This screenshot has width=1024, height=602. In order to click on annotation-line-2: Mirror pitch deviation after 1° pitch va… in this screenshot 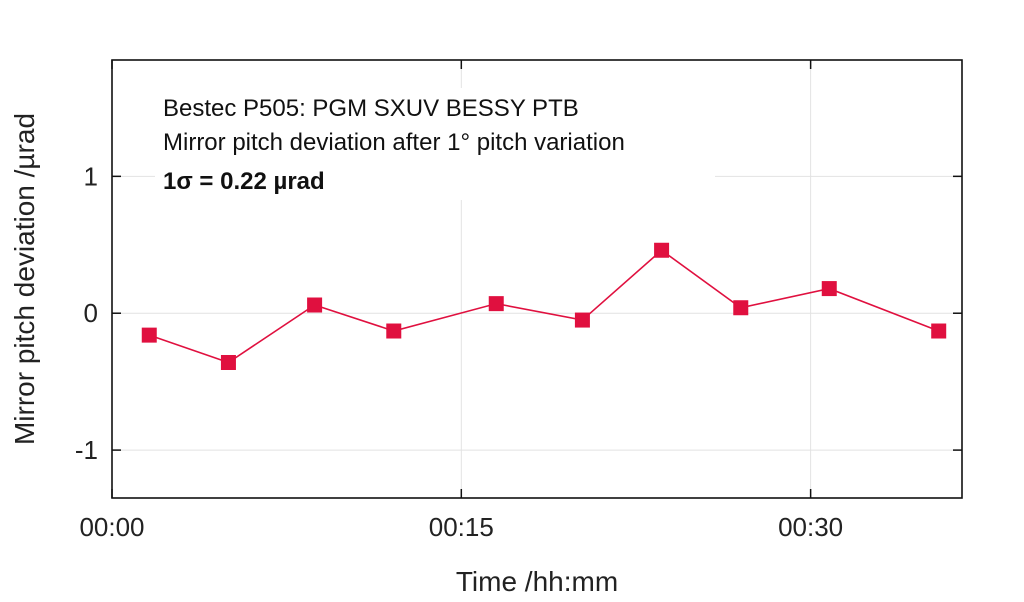, I will do `click(394, 142)`.